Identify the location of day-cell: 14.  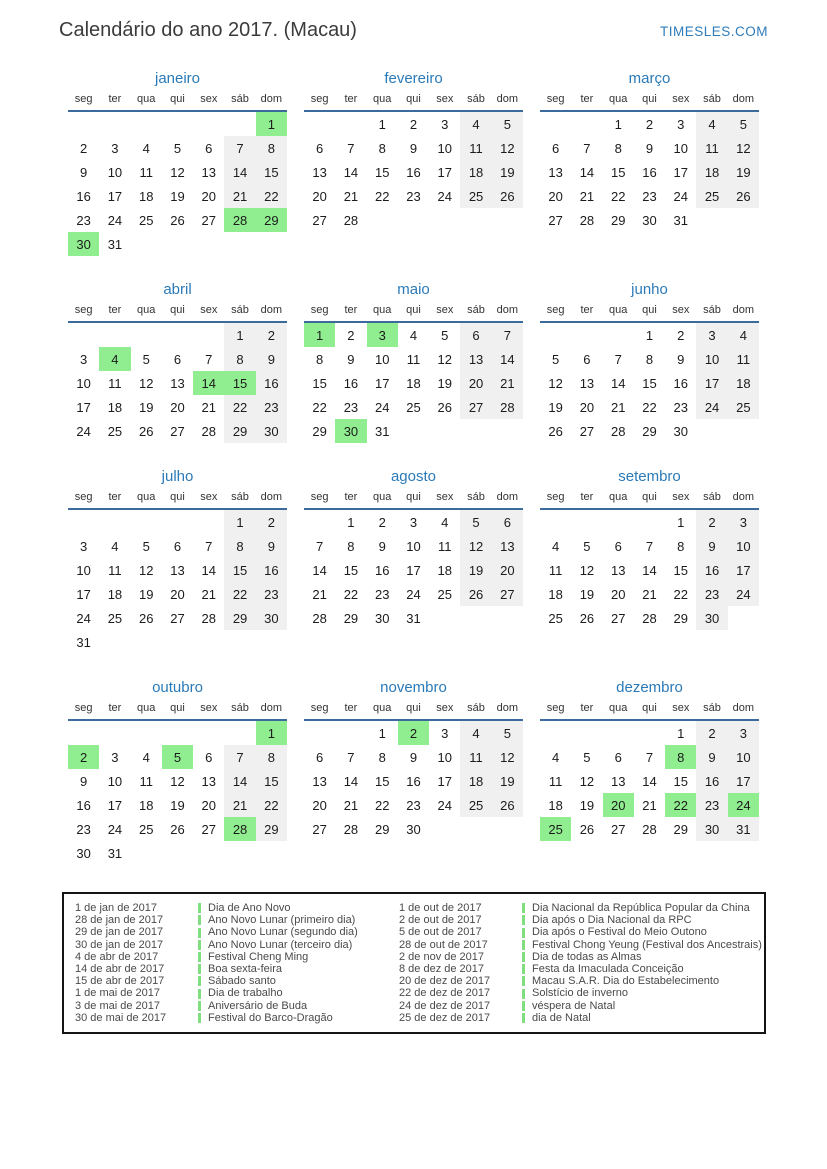
(351, 781).